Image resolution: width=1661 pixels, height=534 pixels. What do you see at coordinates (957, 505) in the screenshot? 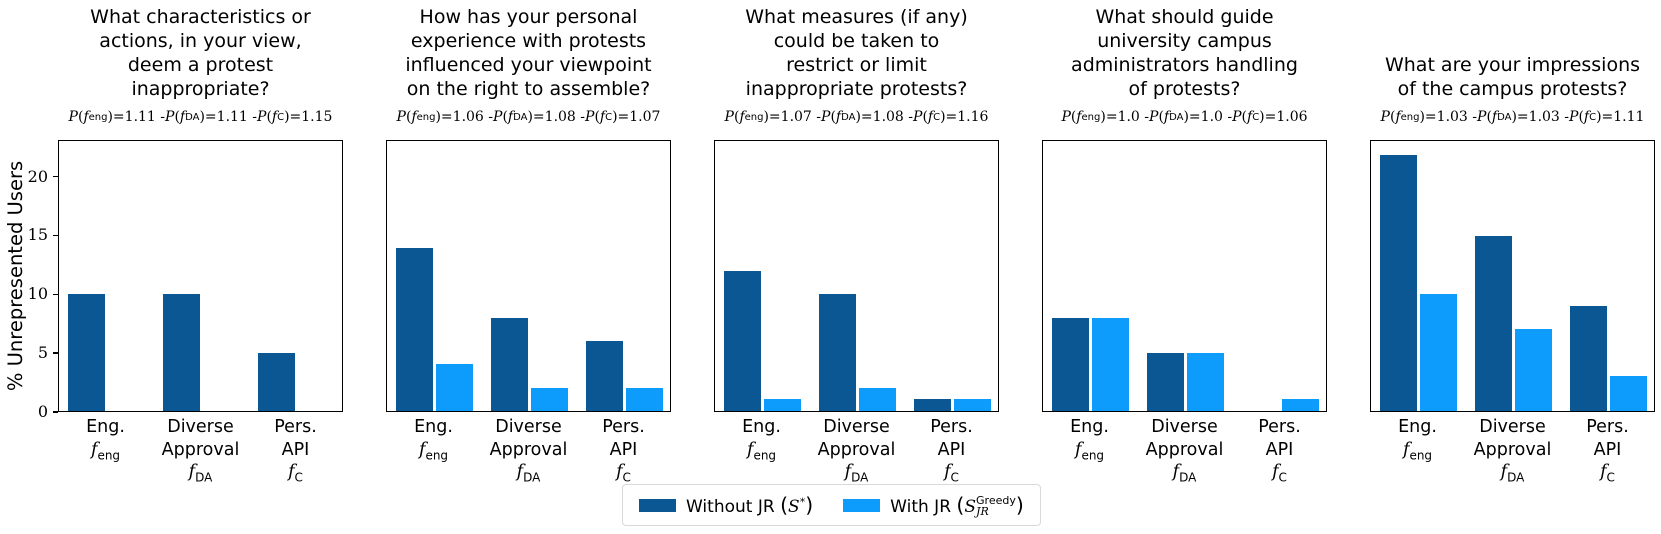
I see `legend-label-with-jr: With JR (S Greedy JR)` at bounding box center [957, 505].